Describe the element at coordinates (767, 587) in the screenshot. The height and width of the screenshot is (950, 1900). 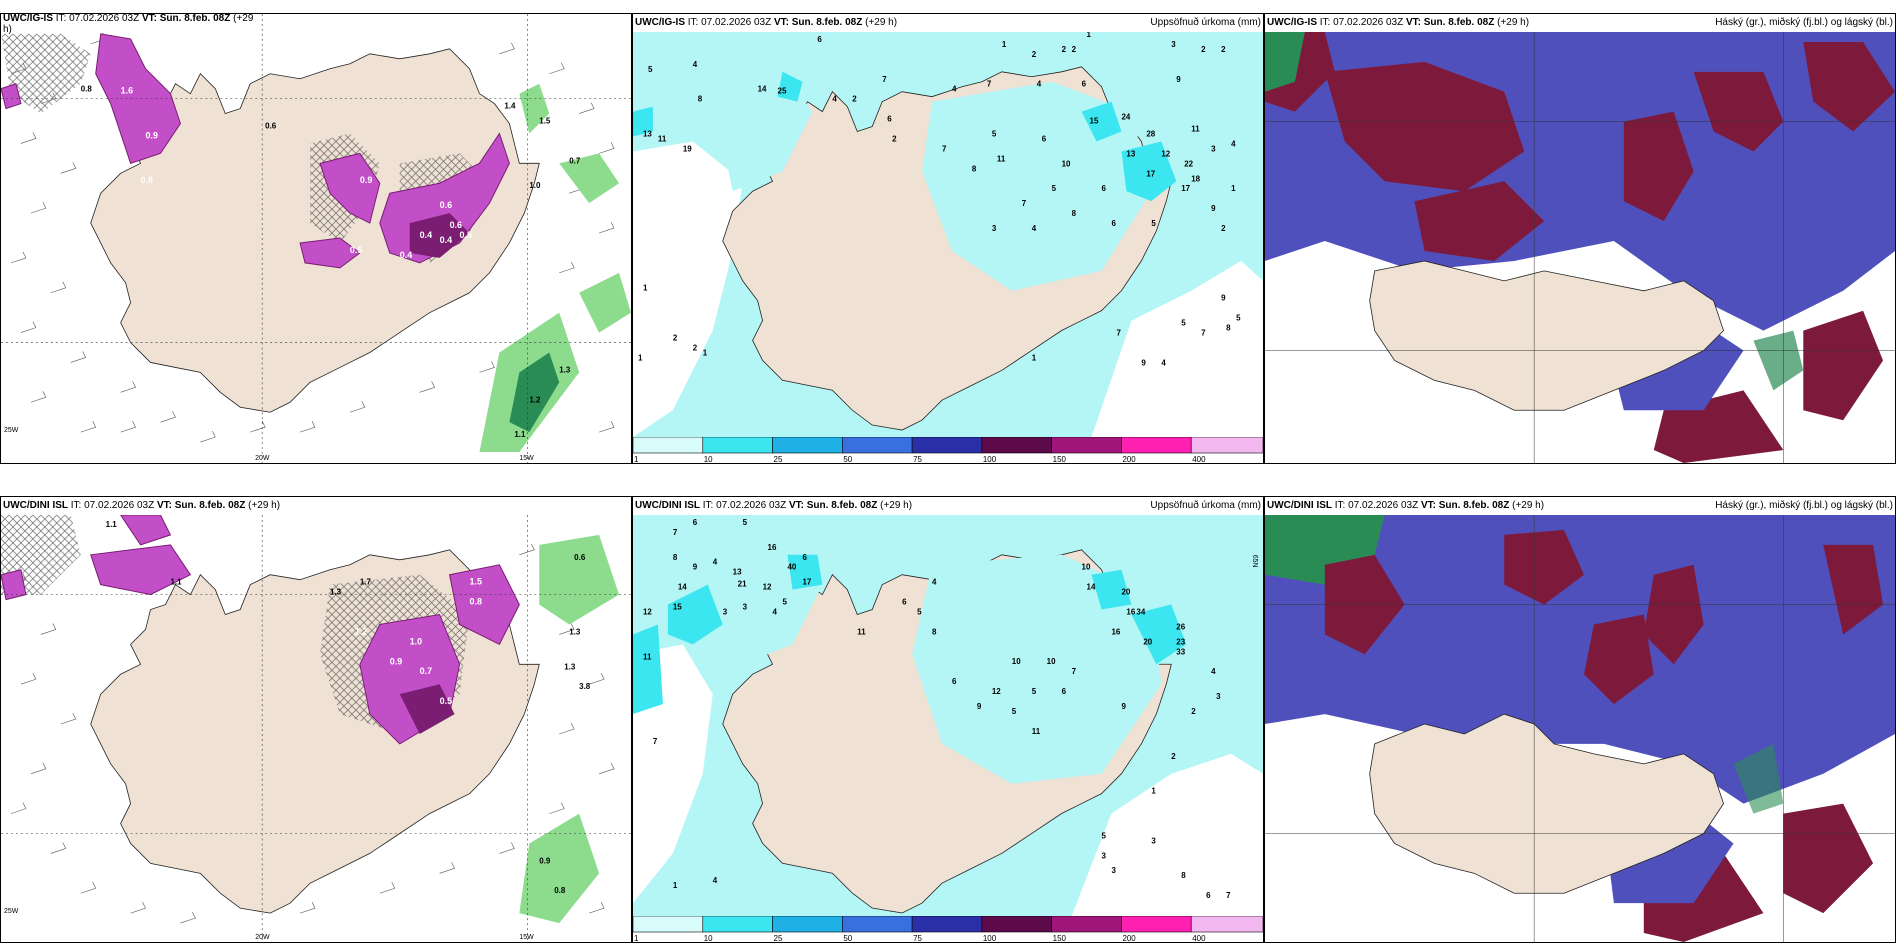
I see `value-label: 12` at that location.